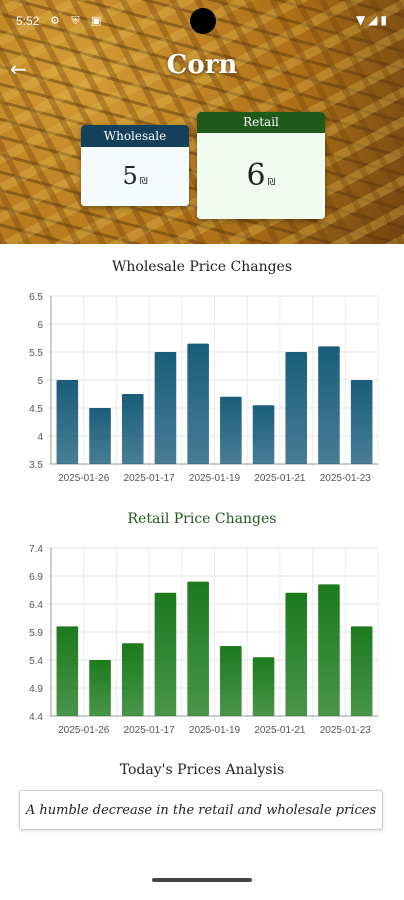 The image size is (404, 900). Describe the element at coordinates (36, 409) in the screenshot. I see `wholesale-y-tick-label: 4.5` at that location.